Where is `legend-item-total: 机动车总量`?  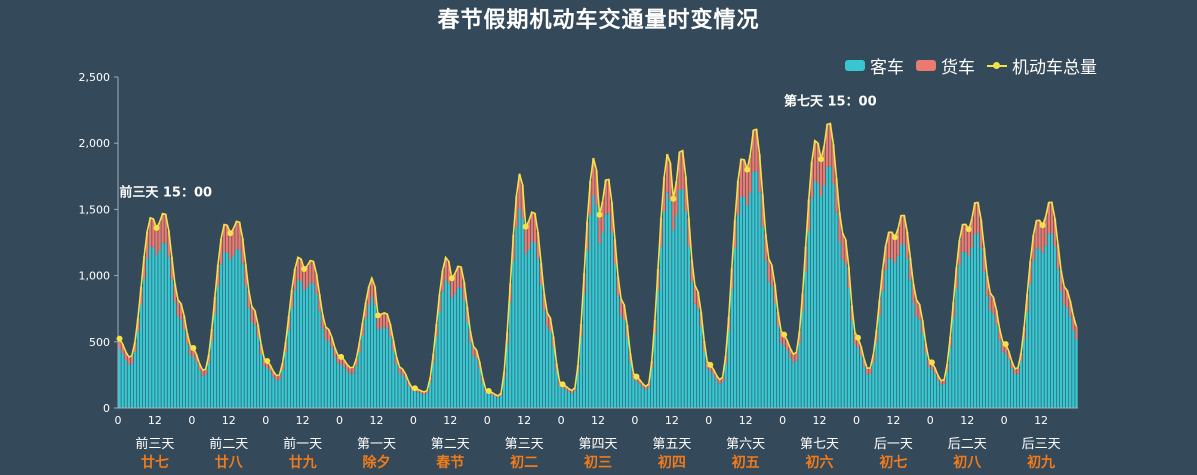
legend-item-total: 机动车总量 is located at coordinates (1042, 65).